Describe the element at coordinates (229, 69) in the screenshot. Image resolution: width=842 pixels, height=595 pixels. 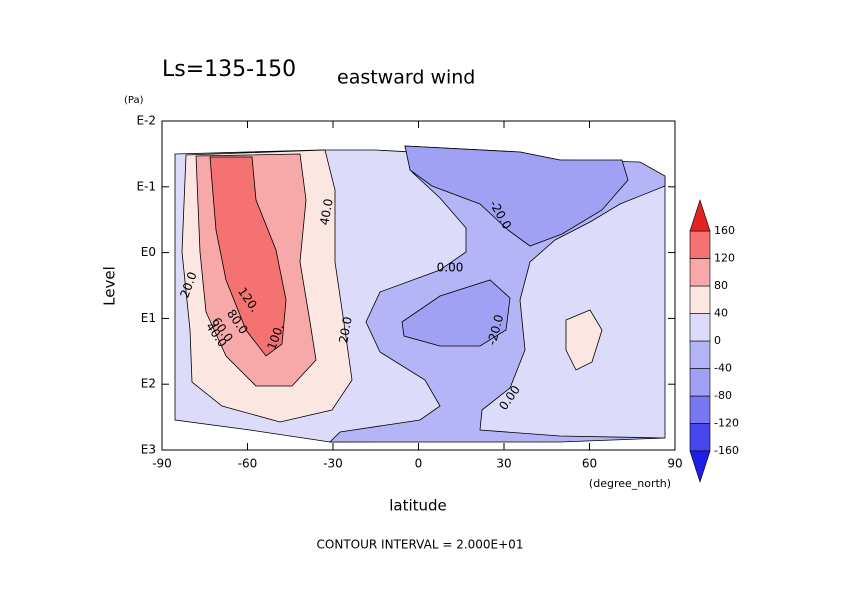
I see `chart-title: Ls=135-150` at that location.